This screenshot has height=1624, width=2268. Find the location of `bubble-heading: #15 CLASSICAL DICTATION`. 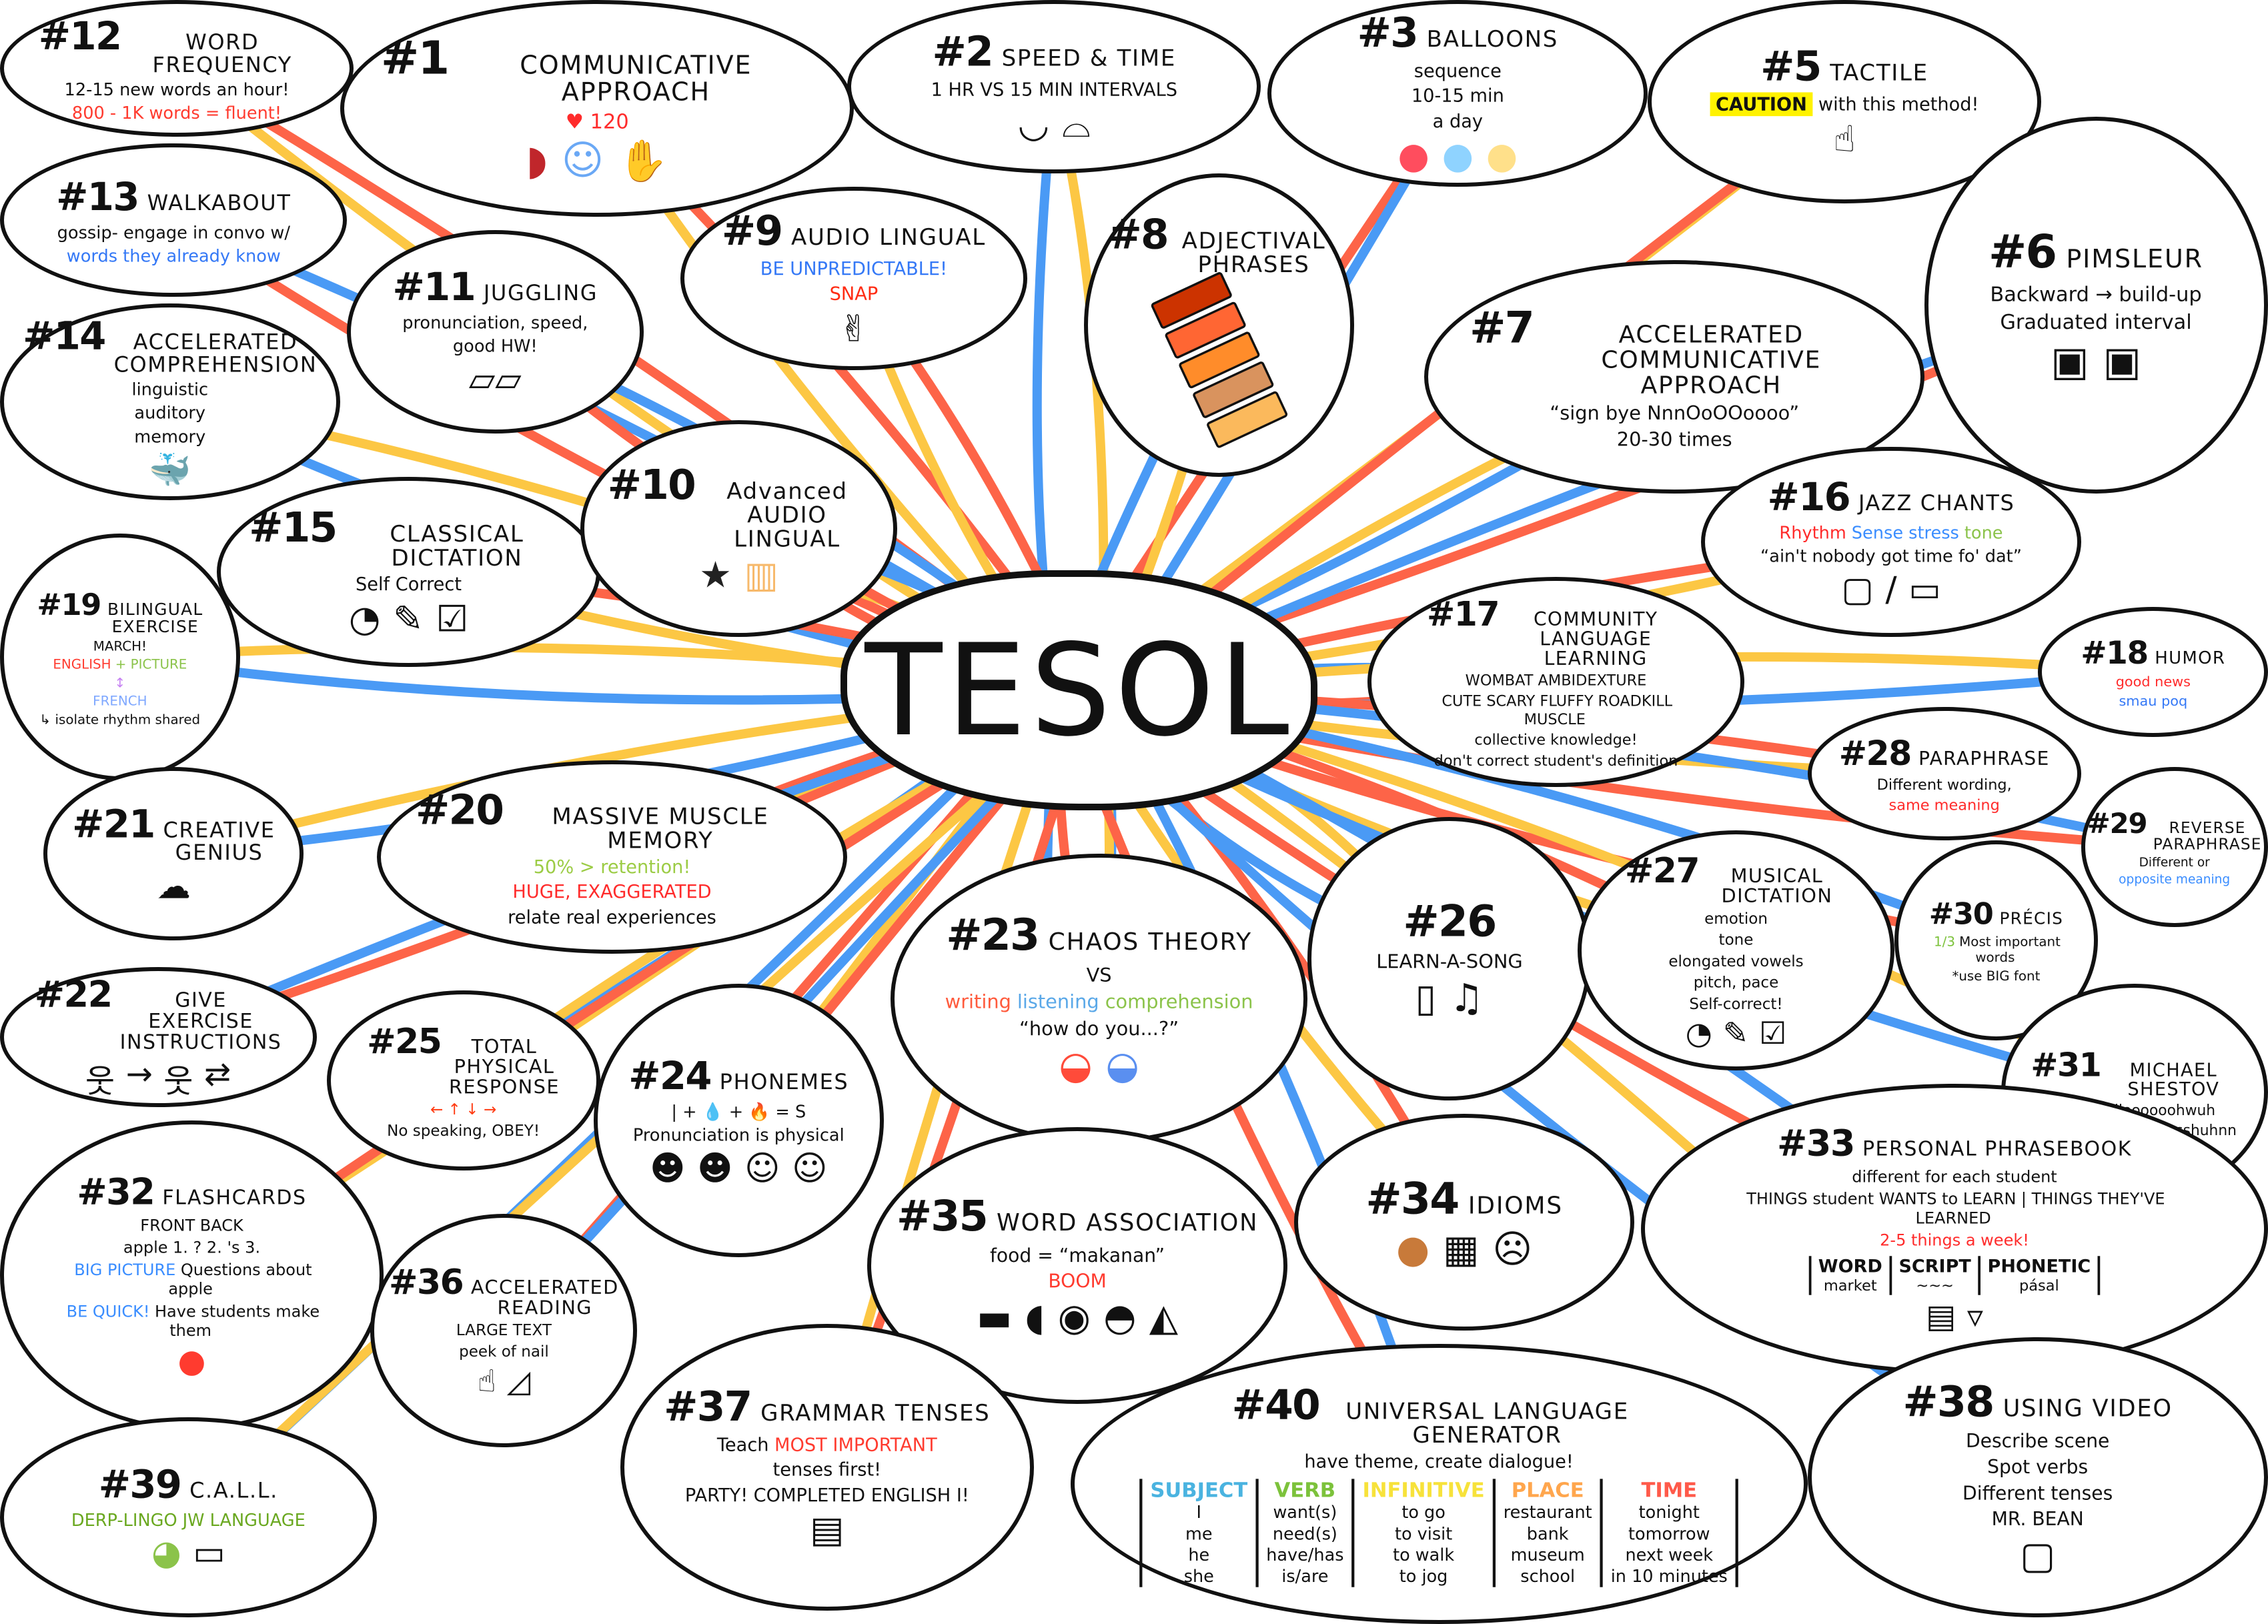

bubble-heading: #15 CLASSICAL DICTATION is located at coordinates (409, 537).